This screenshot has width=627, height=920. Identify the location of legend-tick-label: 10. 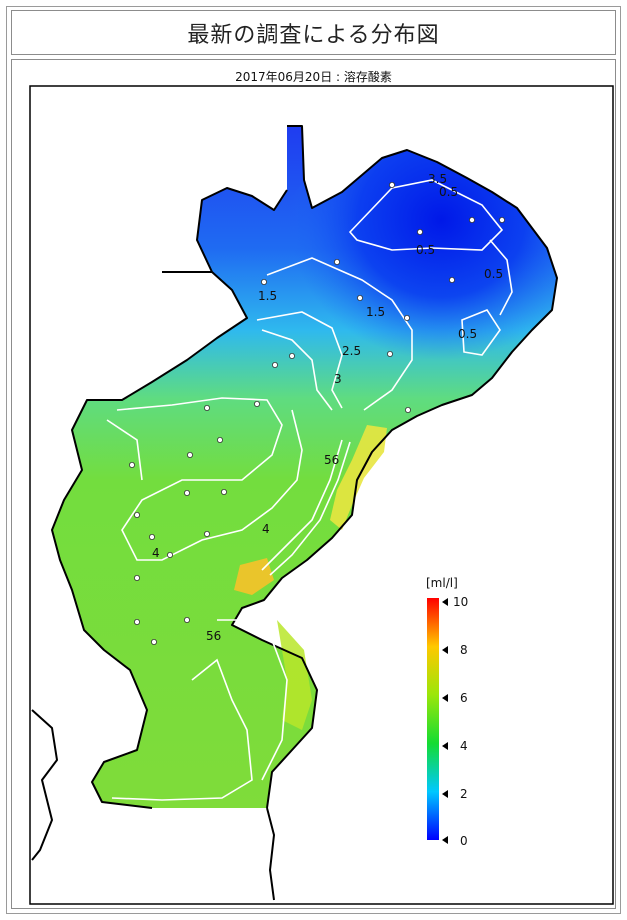
(460, 602).